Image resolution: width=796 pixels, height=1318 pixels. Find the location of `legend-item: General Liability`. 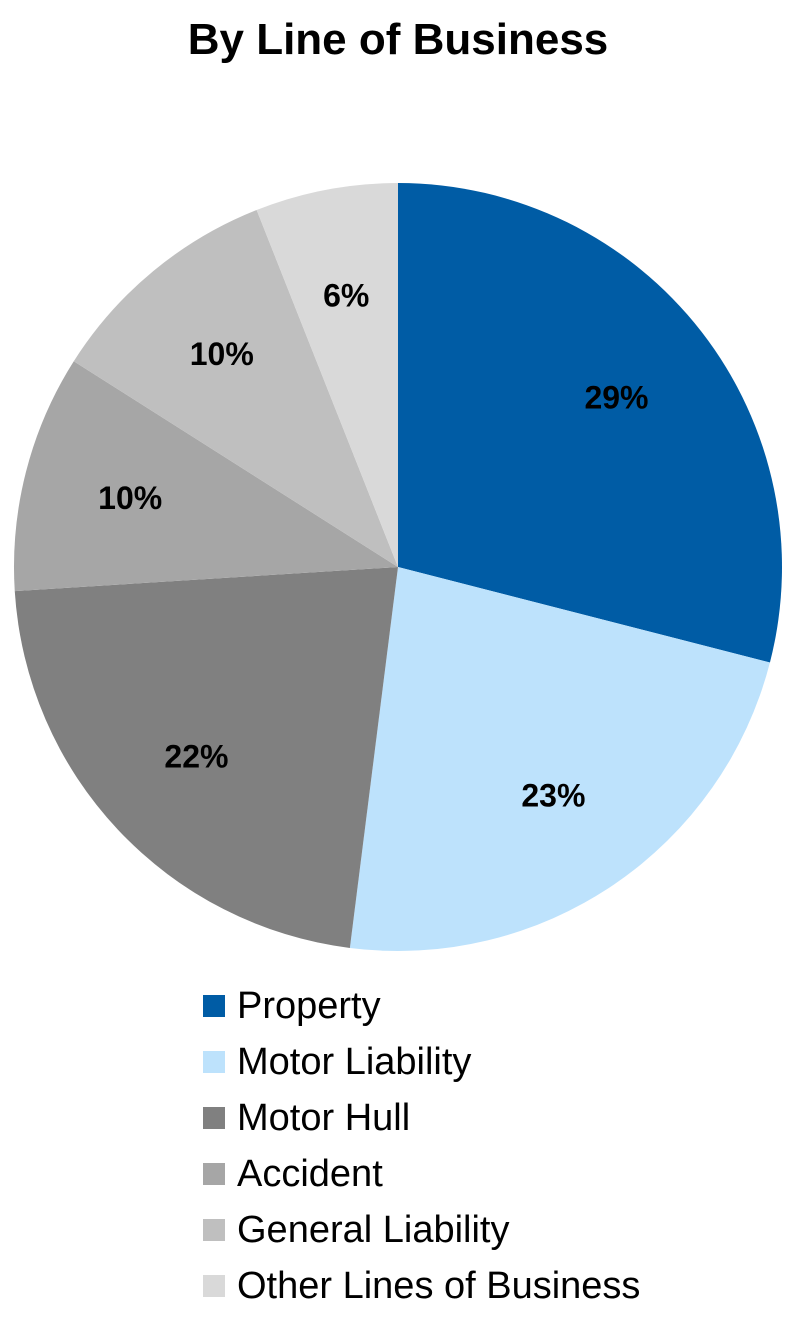

legend-item: General Liability is located at coordinates (498, 1230).